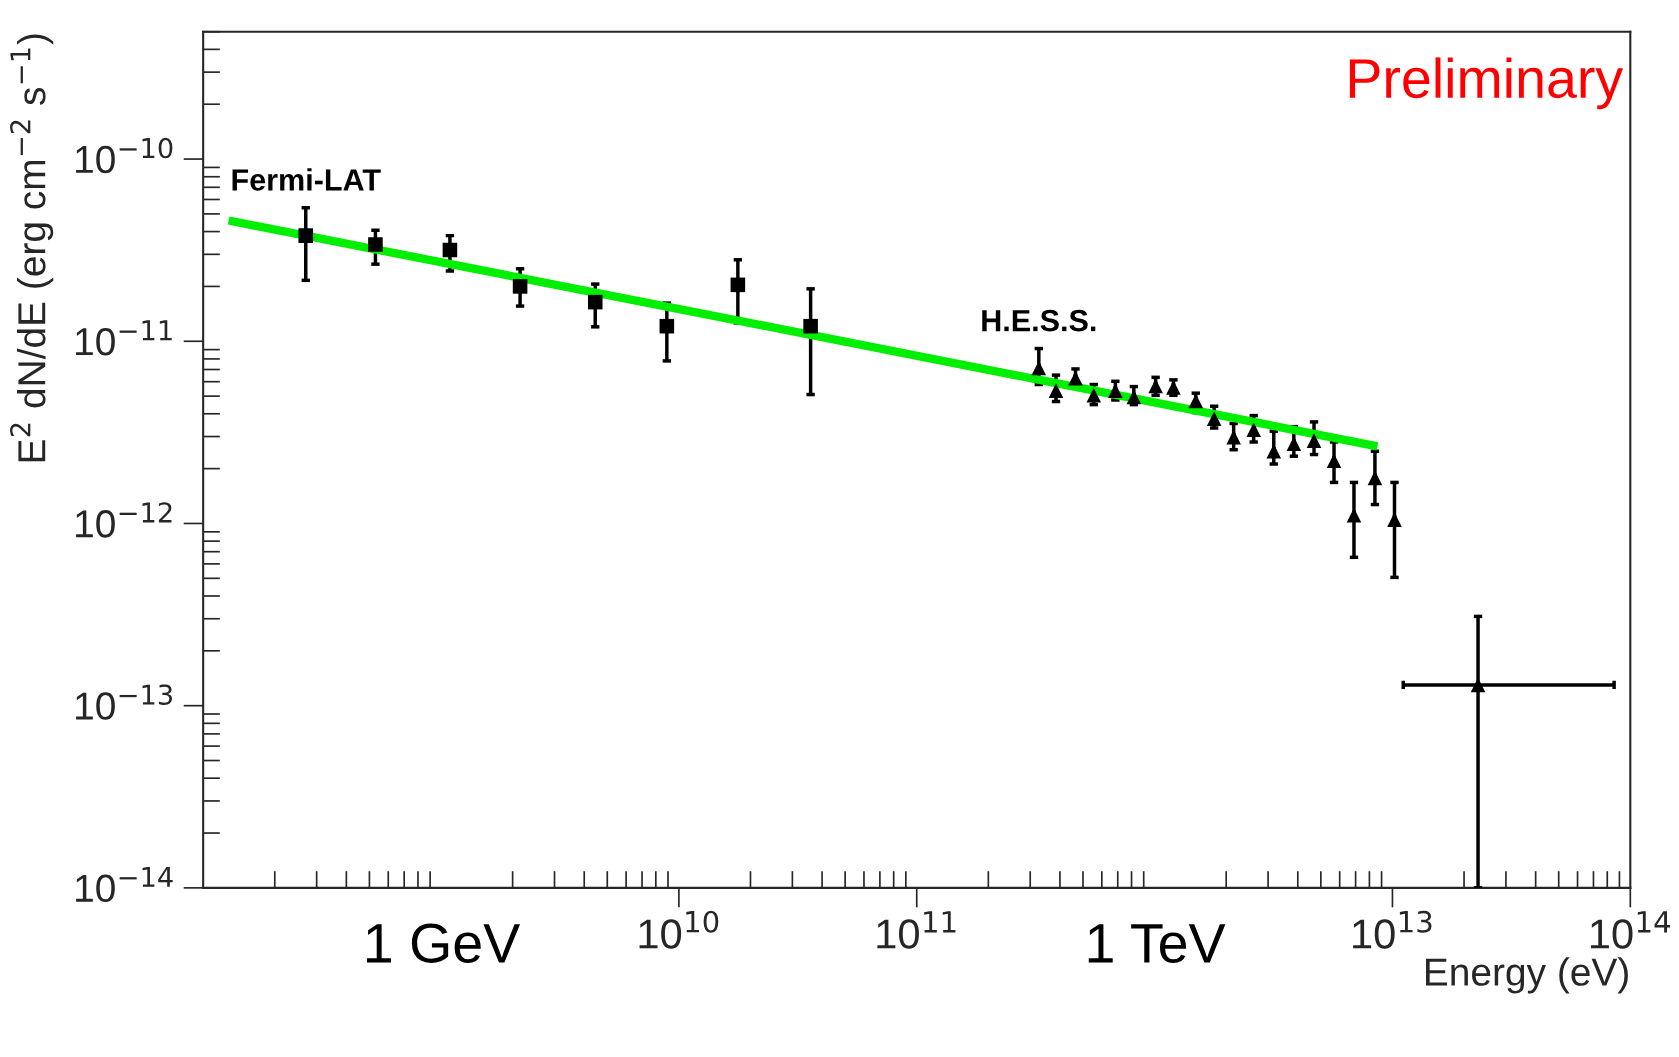 The height and width of the screenshot is (1057, 1679). Describe the element at coordinates (124, 338) in the screenshot. I see `y-tick-label: 10$^{−11}$` at that location.